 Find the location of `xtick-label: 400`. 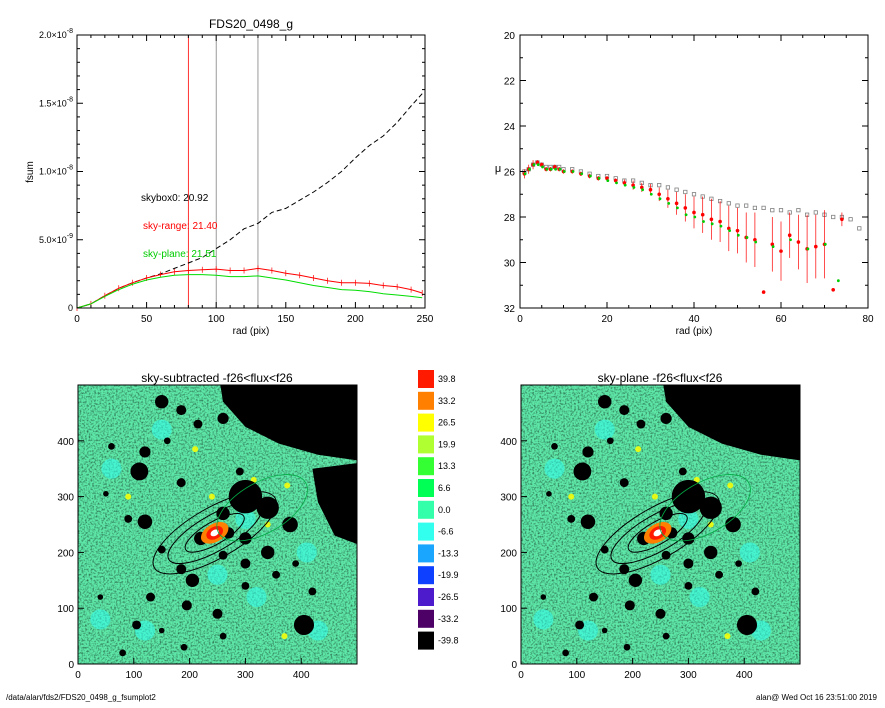

xtick-label: 400 is located at coordinates (301, 675).